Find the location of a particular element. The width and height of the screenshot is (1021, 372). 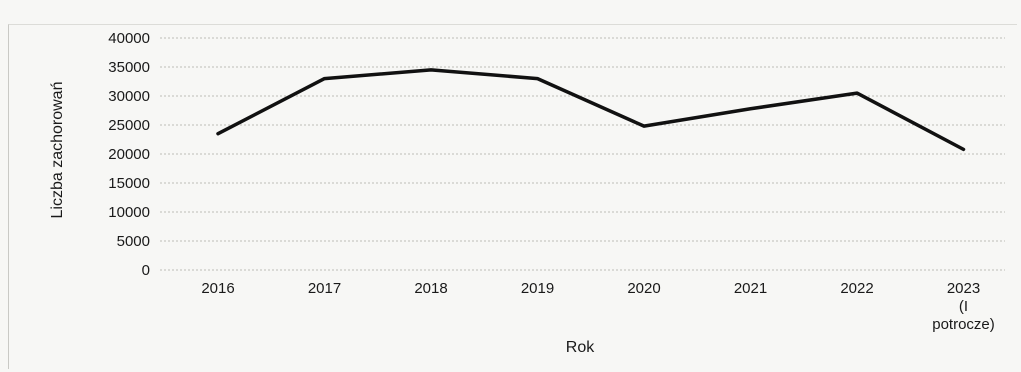

x-tick-label: 2016 is located at coordinates (217, 288).